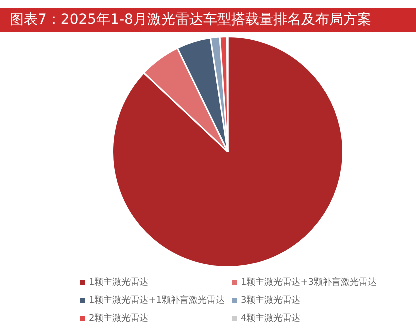  I want to click on legend-label: 4颗主激光雷达, so click(271, 318).